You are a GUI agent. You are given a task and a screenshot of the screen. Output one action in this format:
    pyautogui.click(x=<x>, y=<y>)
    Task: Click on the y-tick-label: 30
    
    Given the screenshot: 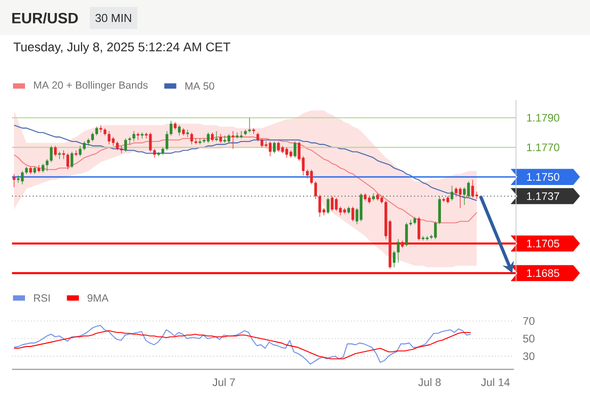 What is the action you would take?
    pyautogui.click(x=528, y=356)
    